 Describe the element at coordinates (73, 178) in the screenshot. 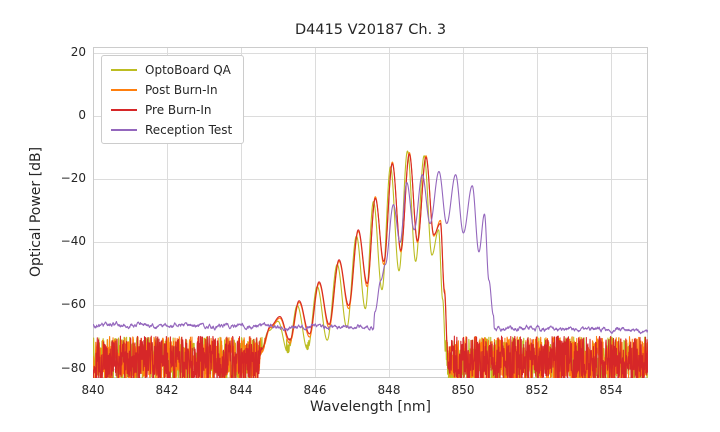

I see `y-tick-label: −20` at that location.